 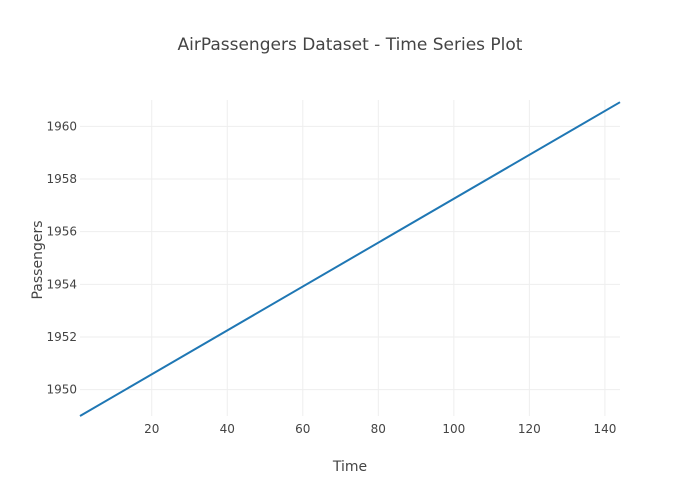 I want to click on y-tick-label: 1960, so click(x=61, y=126).